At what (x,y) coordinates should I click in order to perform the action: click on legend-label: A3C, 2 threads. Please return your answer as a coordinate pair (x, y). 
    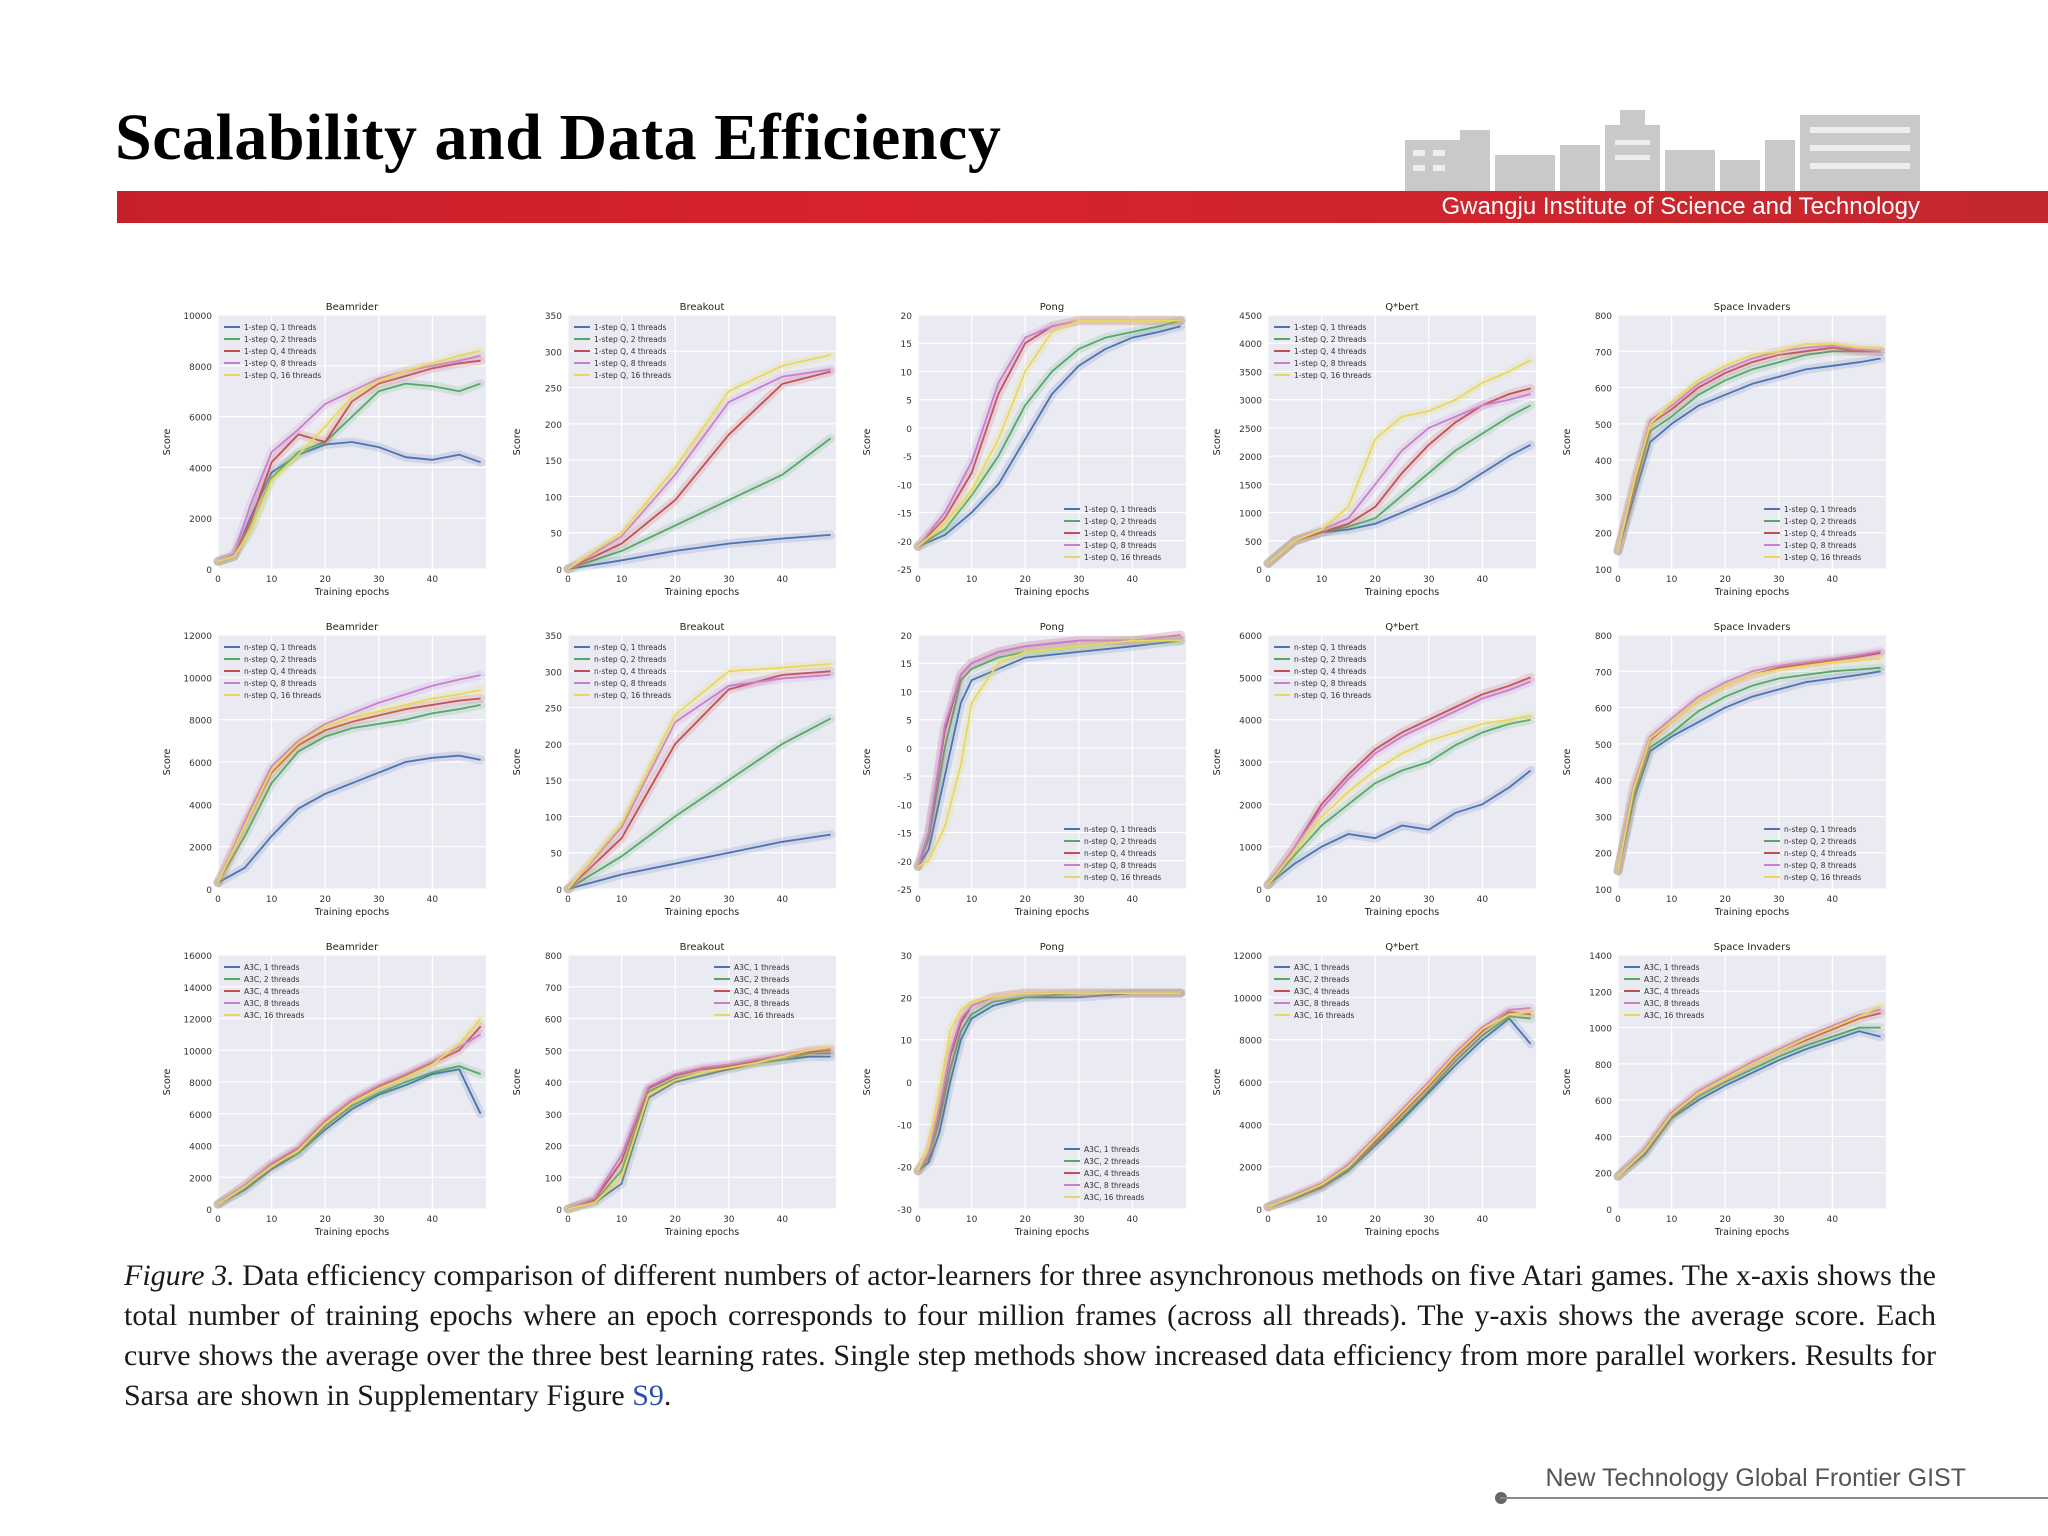
    Looking at the image, I should click on (1322, 979).